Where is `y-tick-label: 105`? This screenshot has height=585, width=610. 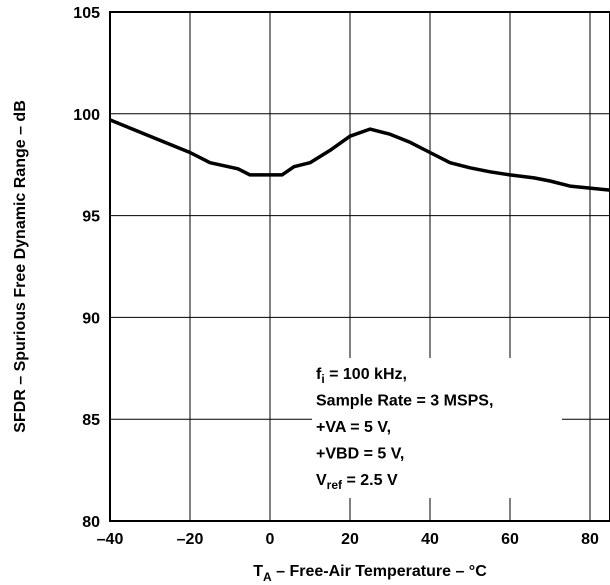
y-tick-label: 105 is located at coordinates (86, 13).